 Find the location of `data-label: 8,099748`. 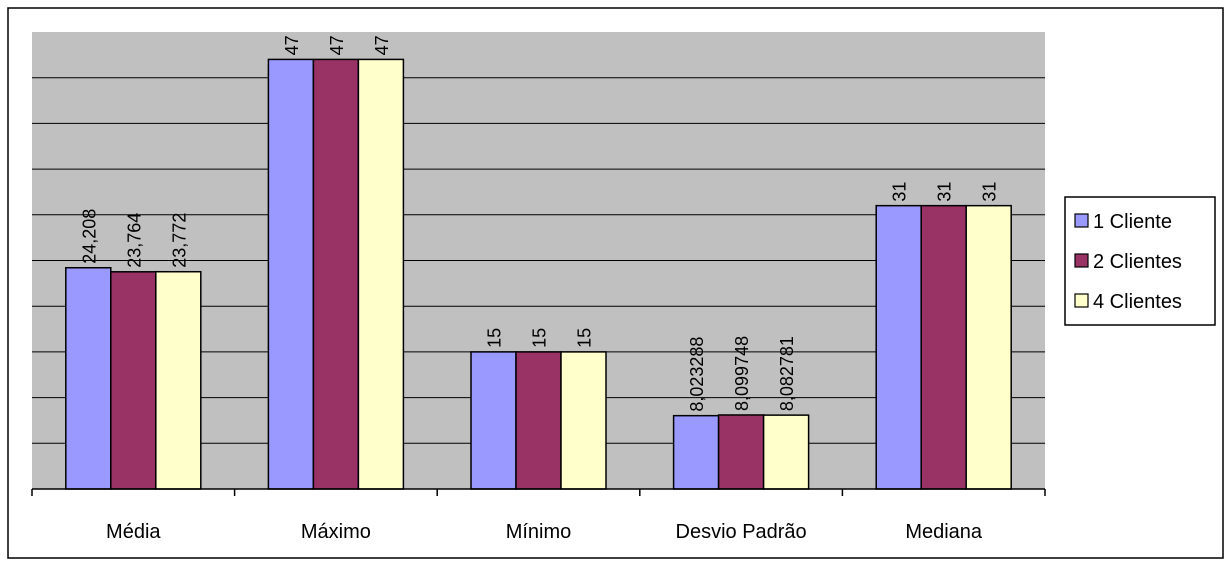

data-label: 8,099748 is located at coordinates (742, 373).